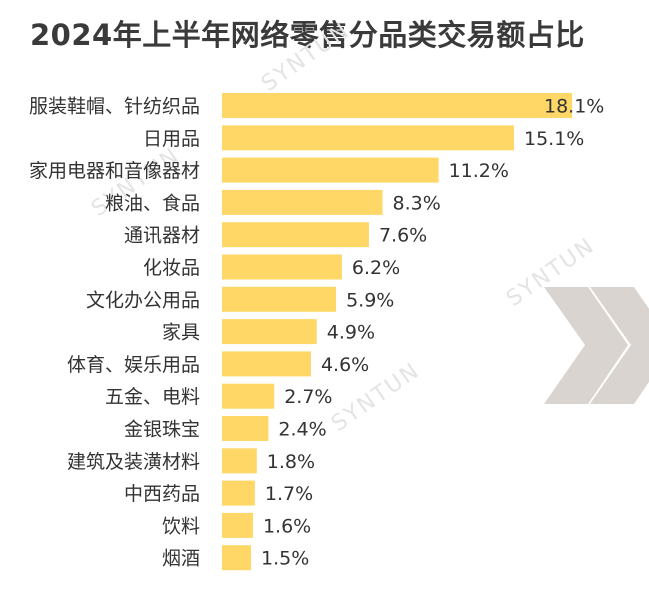 The image size is (649, 590). I want to click on value-label: 18.1%, so click(574, 107).